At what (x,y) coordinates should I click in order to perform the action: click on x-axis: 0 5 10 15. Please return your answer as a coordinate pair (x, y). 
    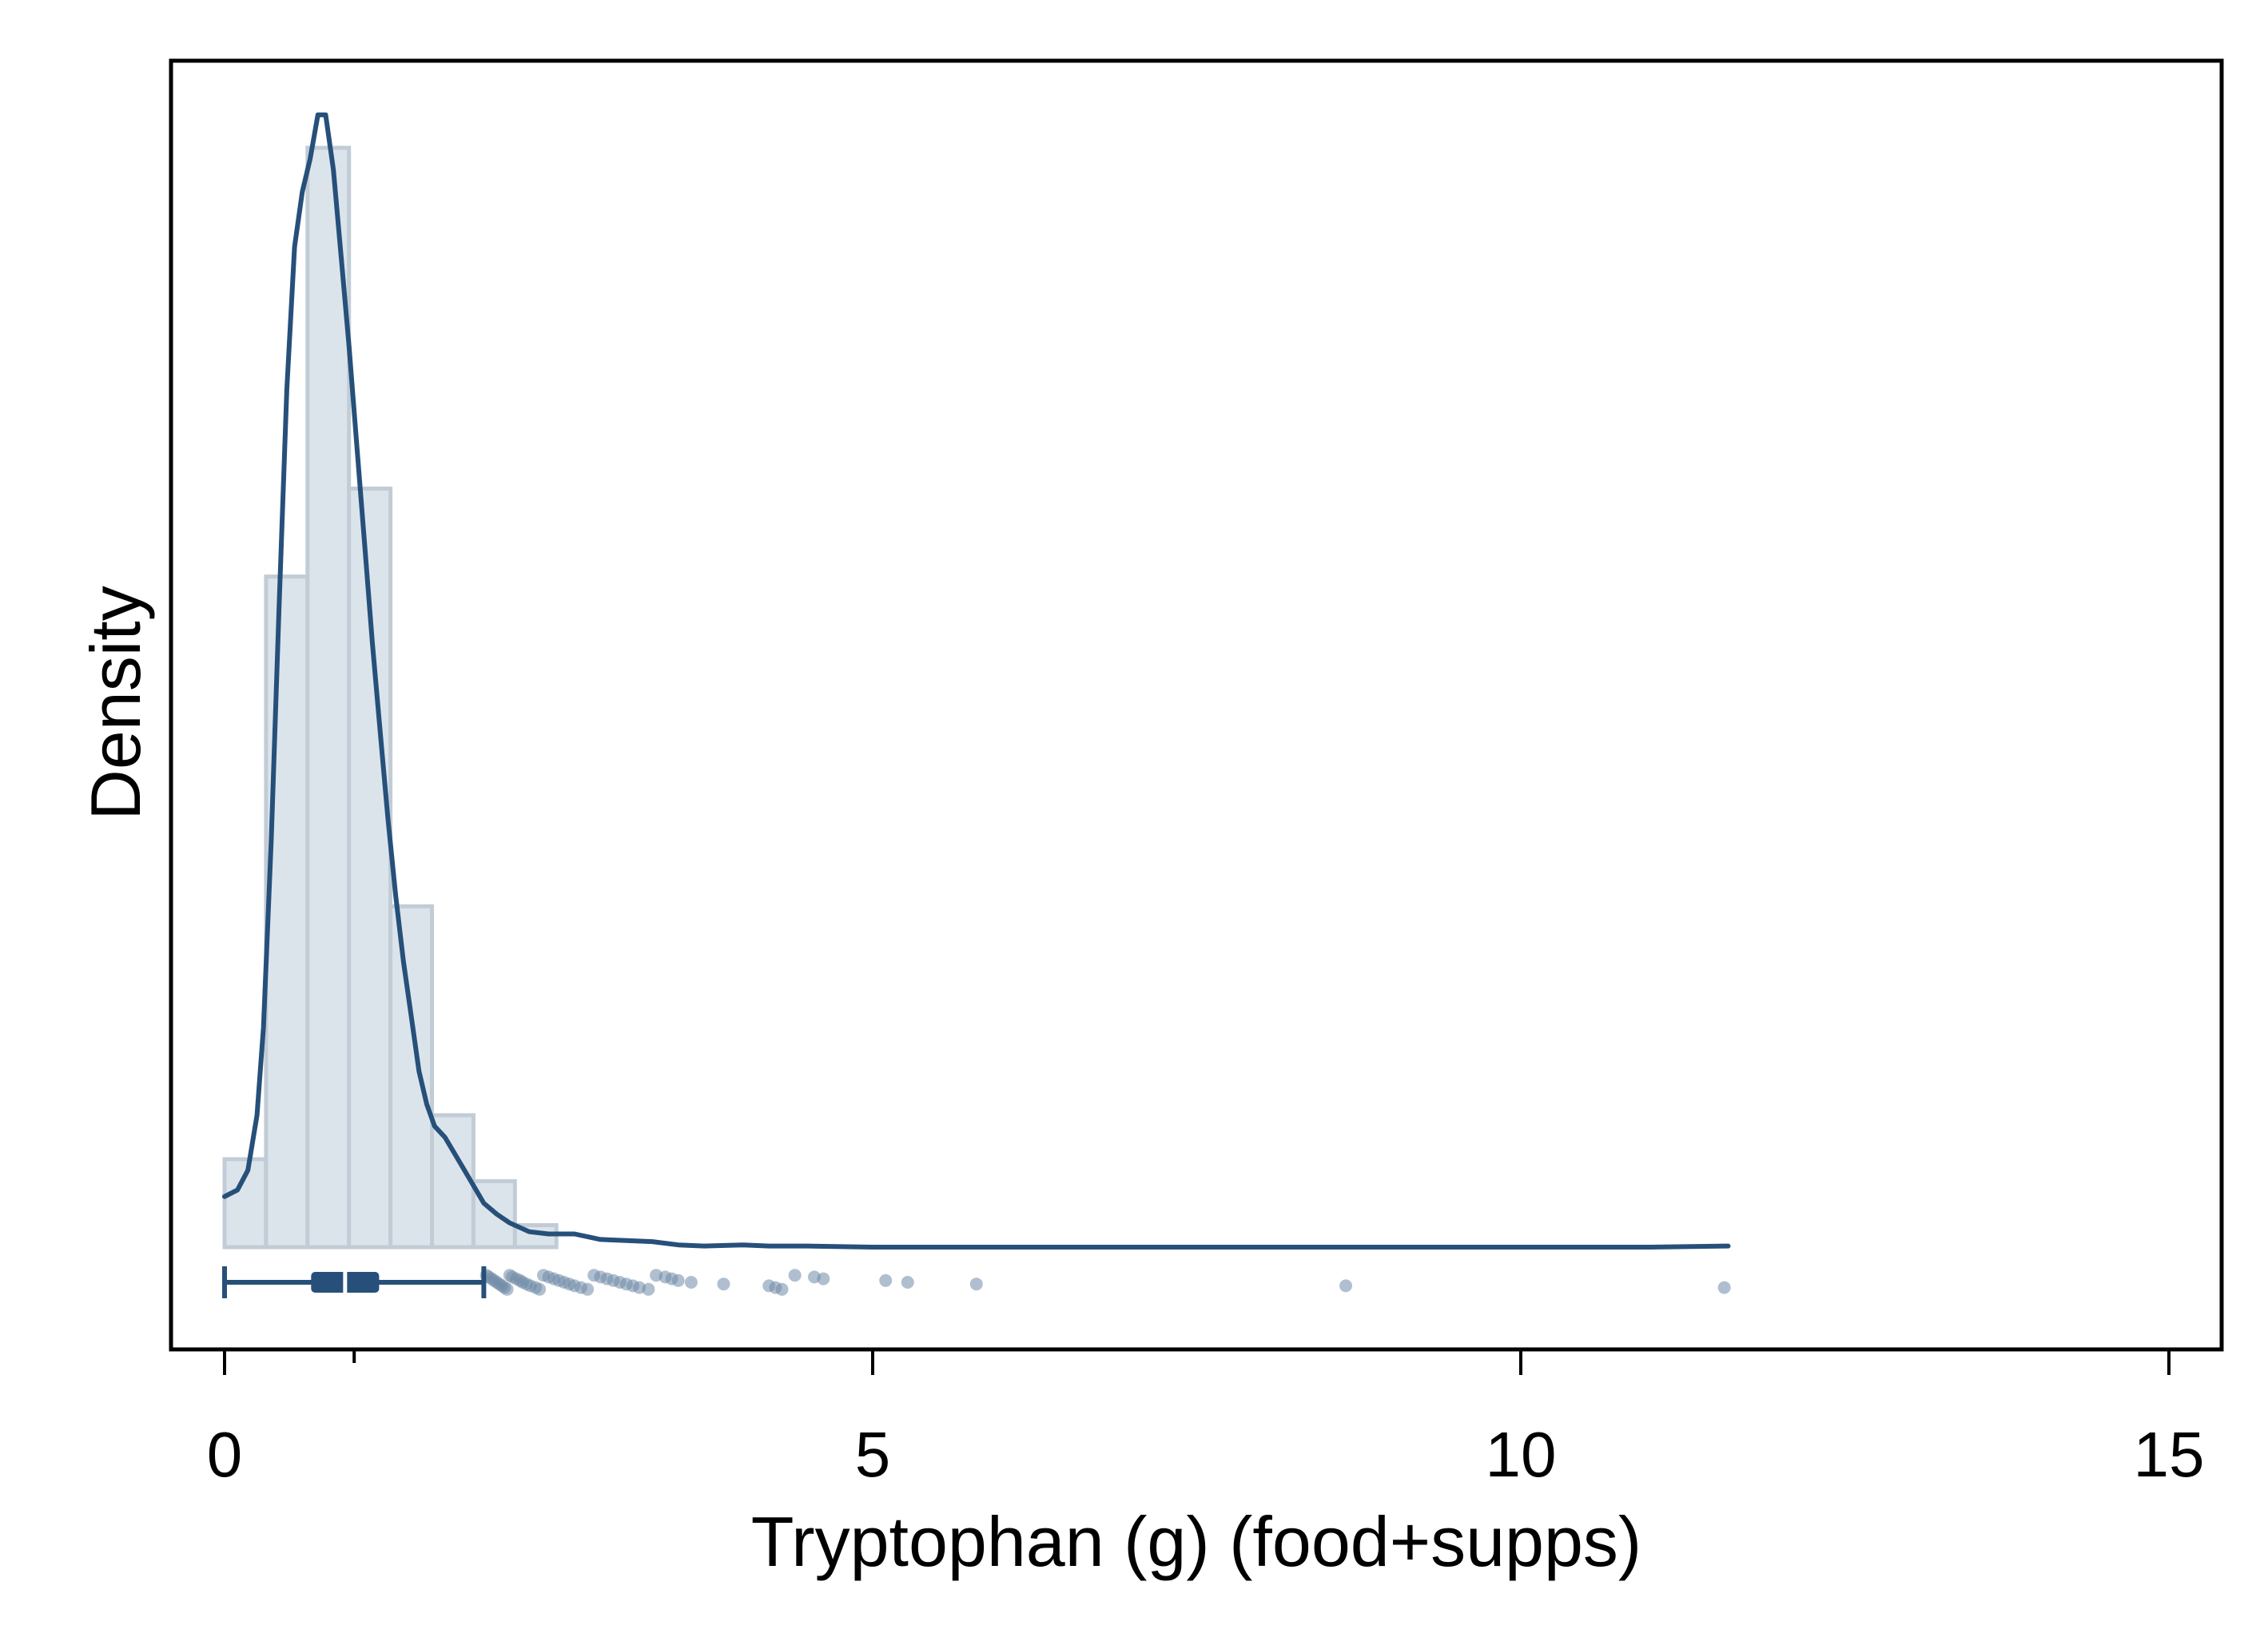
    Looking at the image, I should click on (1206, 1419).